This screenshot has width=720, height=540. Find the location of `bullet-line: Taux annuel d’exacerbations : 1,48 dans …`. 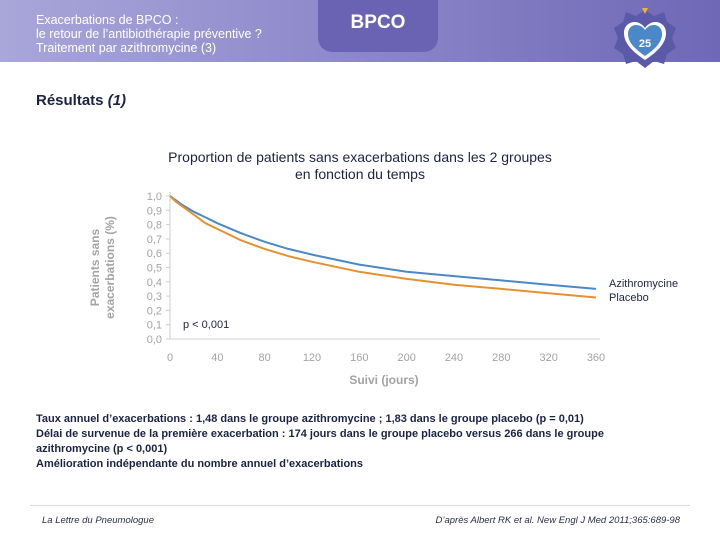

bullet-line: Taux annuel d’exacerbations : 1,48 dans … is located at coordinates (310, 419).